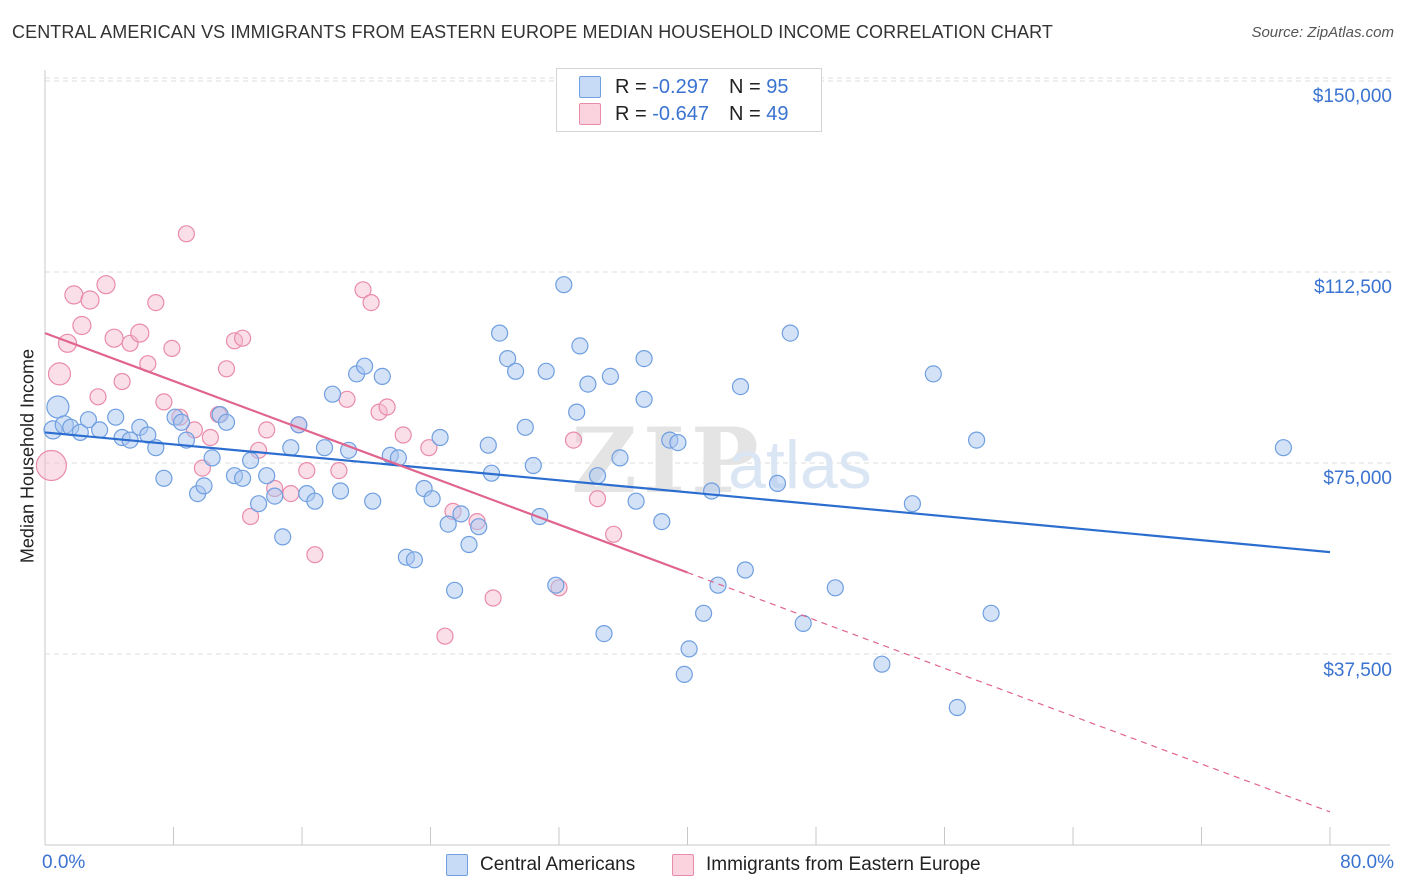 This screenshot has height=892, width=1406. What do you see at coordinates (27, 456) in the screenshot?
I see `y-axis-label: Median Household Income` at bounding box center [27, 456].